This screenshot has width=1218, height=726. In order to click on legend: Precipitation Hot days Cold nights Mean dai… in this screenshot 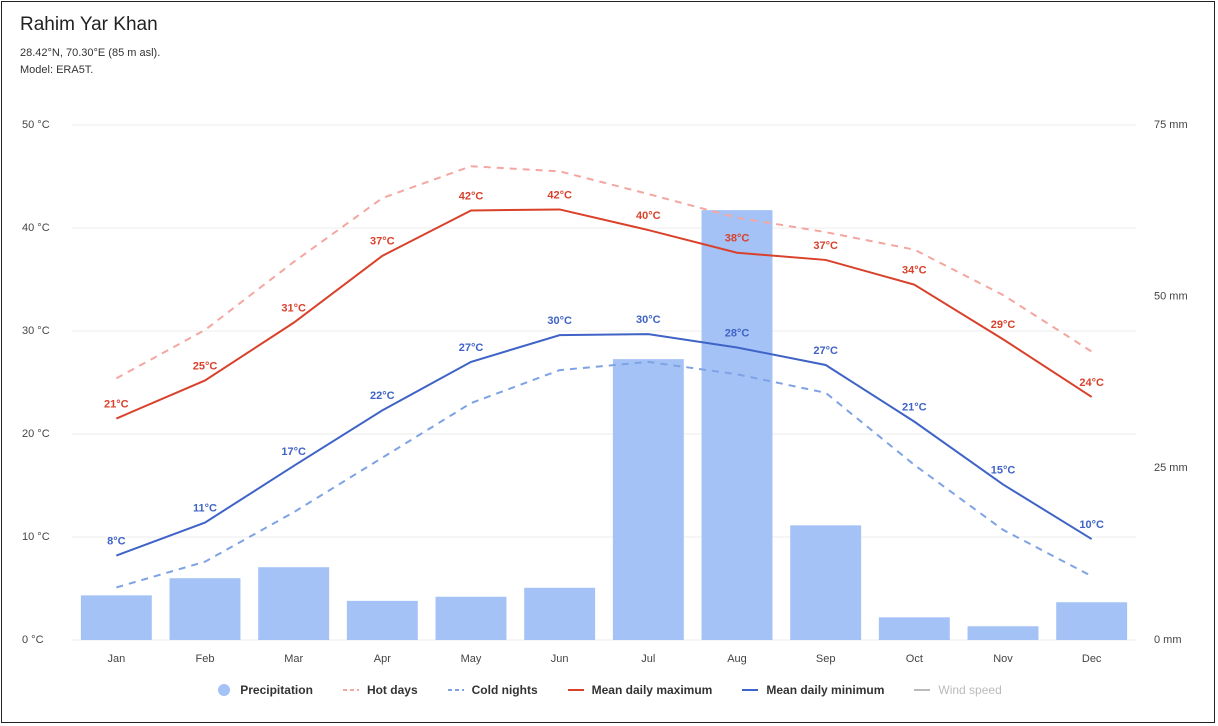, I will do `click(609, 690)`.